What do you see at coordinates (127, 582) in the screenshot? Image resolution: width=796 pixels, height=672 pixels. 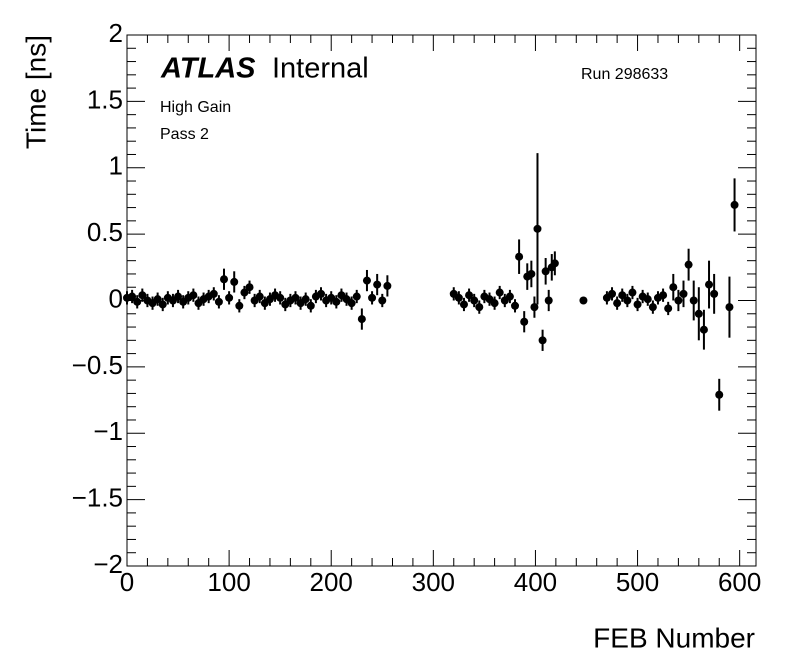 I see `x-tick-label: 0` at bounding box center [127, 582].